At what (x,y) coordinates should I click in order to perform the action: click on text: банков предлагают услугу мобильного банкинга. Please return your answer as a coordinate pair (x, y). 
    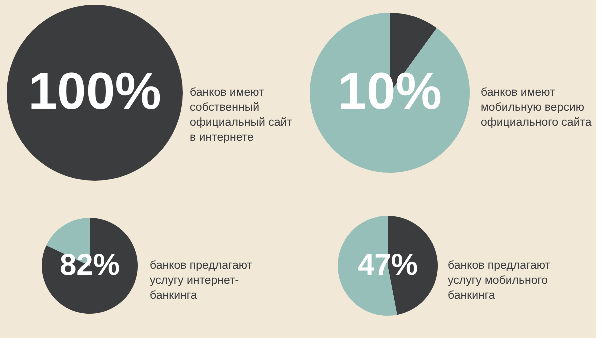
    Looking at the image, I should click on (500, 281).